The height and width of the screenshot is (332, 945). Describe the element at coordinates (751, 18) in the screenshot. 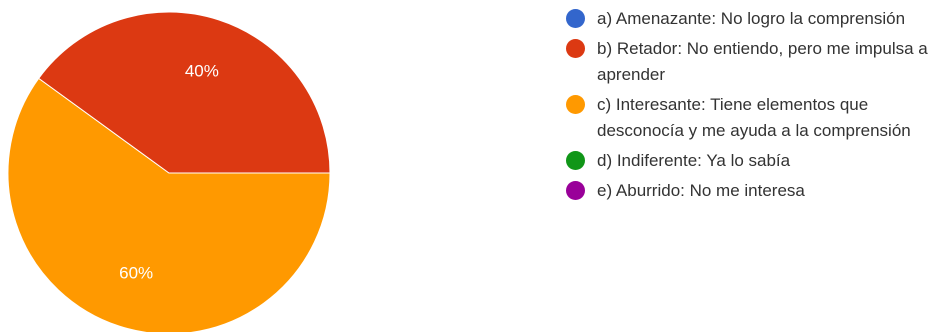

I see `legend-label: a) Amenazante: No logro la comprensión` at that location.